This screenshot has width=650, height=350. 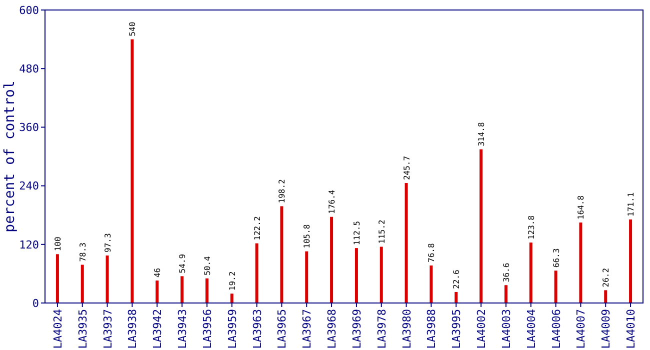 What do you see at coordinates (606, 329) in the screenshot?
I see `x-tick-label: LA4009` at bounding box center [606, 329].